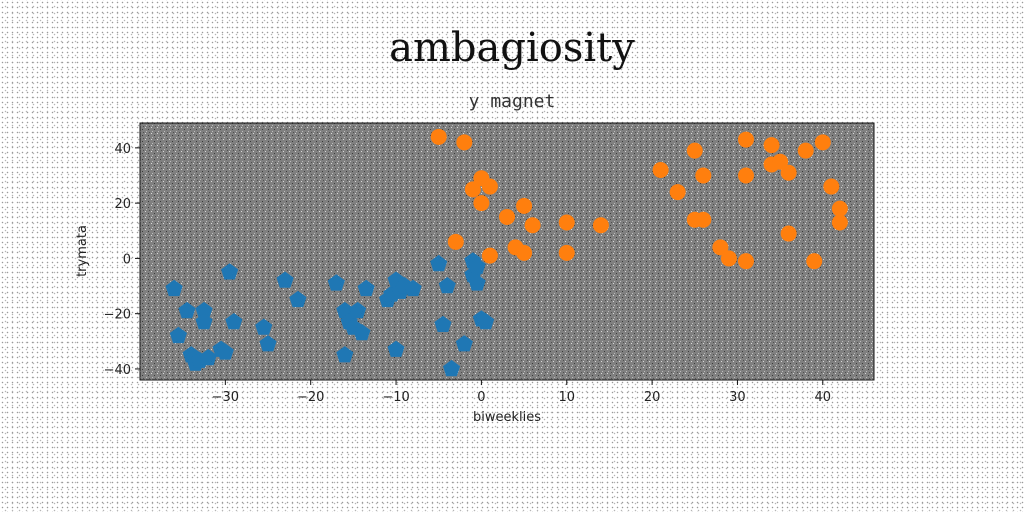 The image size is (1024, 512). I want to click on y-tick-label-1: −20, so click(117, 315).